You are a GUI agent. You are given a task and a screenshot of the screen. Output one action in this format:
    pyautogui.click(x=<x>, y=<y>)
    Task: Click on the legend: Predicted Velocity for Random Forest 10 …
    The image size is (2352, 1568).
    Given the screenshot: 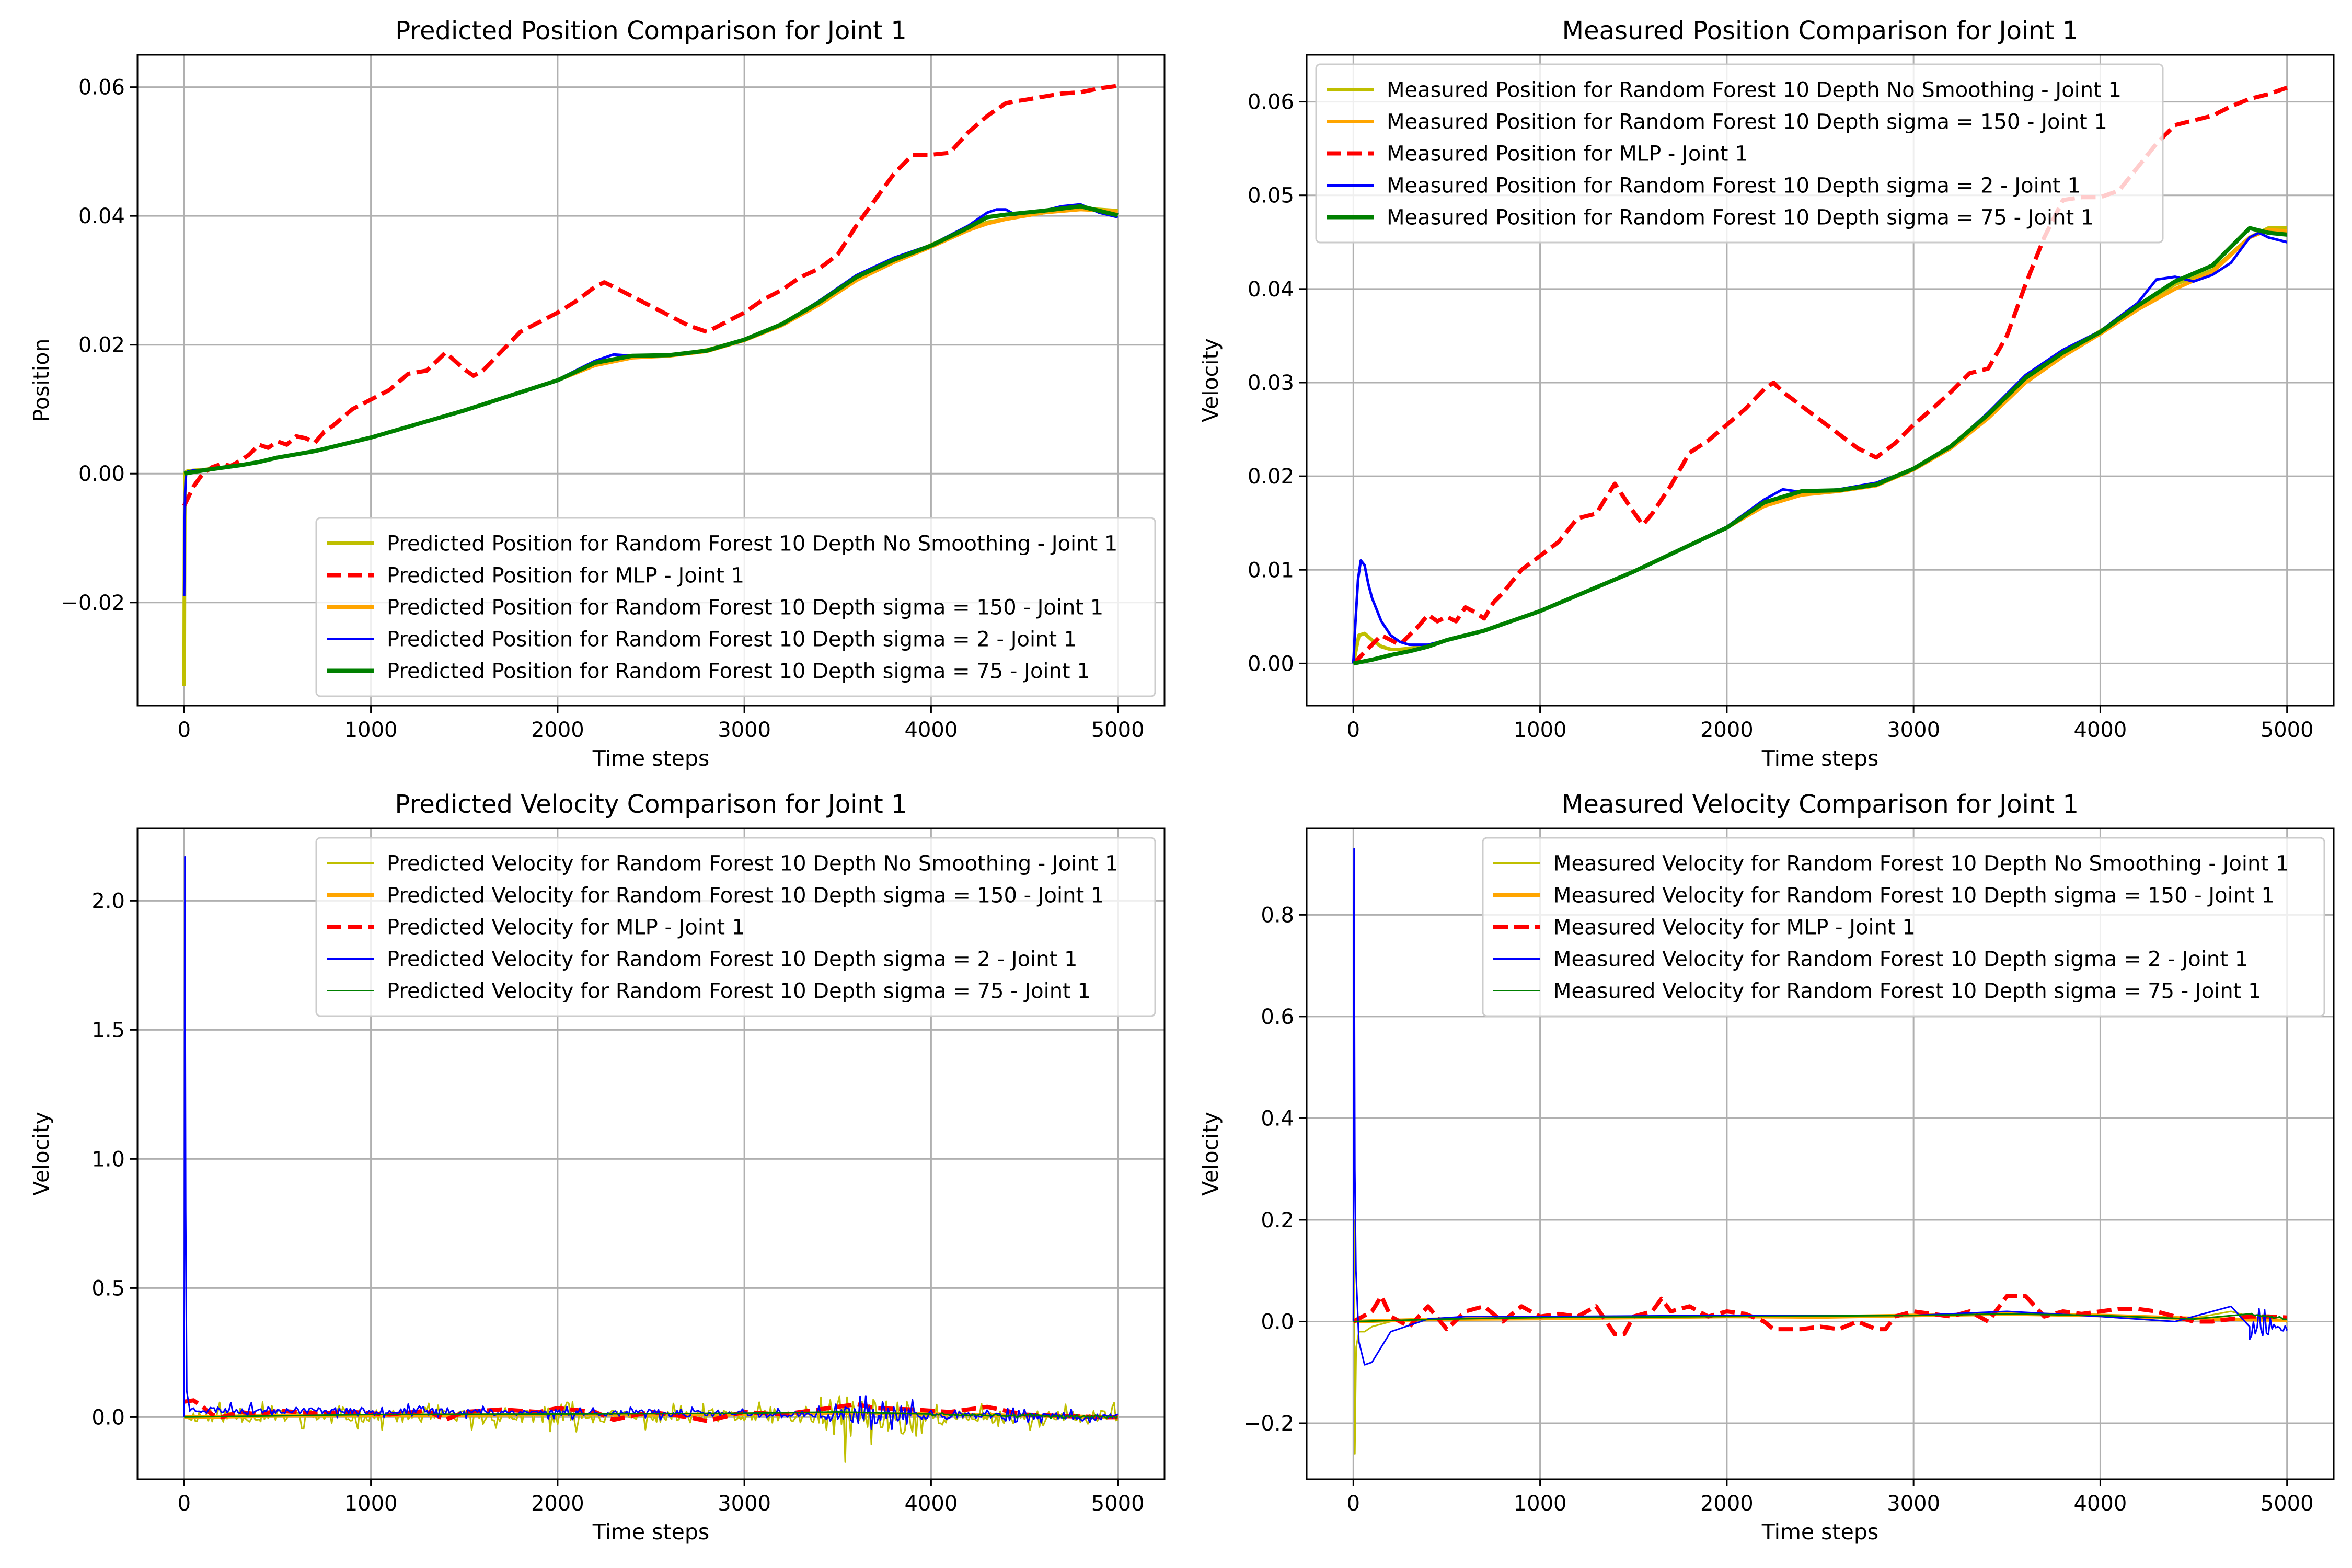 What is the action you would take?
    pyautogui.click(x=735, y=927)
    